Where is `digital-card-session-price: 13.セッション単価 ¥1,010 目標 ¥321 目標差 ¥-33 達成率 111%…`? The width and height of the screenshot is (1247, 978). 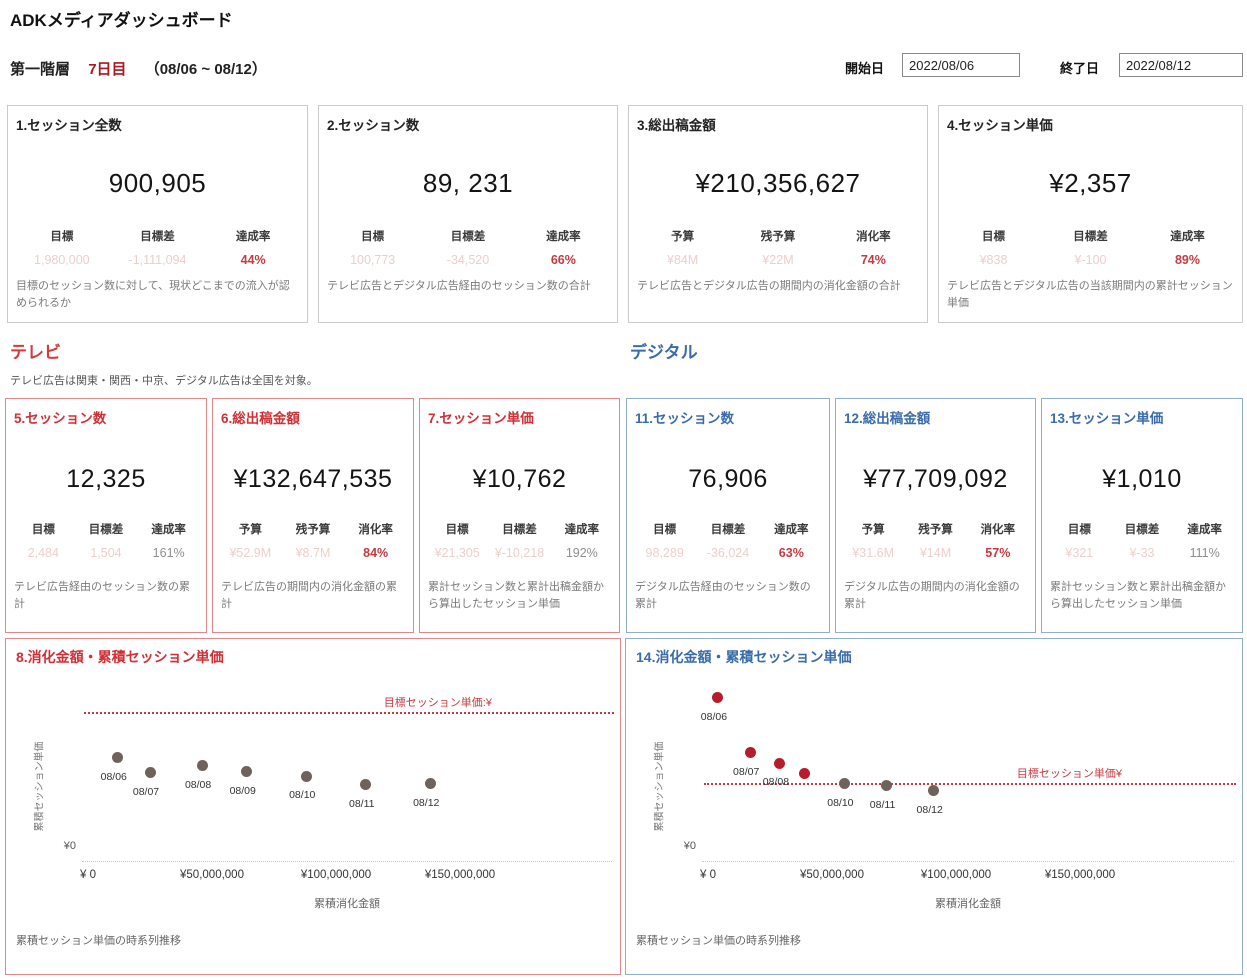 digital-card-session-price: 13.セッション単価 ¥1,010 目標 ¥321 目標差 ¥-33 達成率 111%… is located at coordinates (1142, 515).